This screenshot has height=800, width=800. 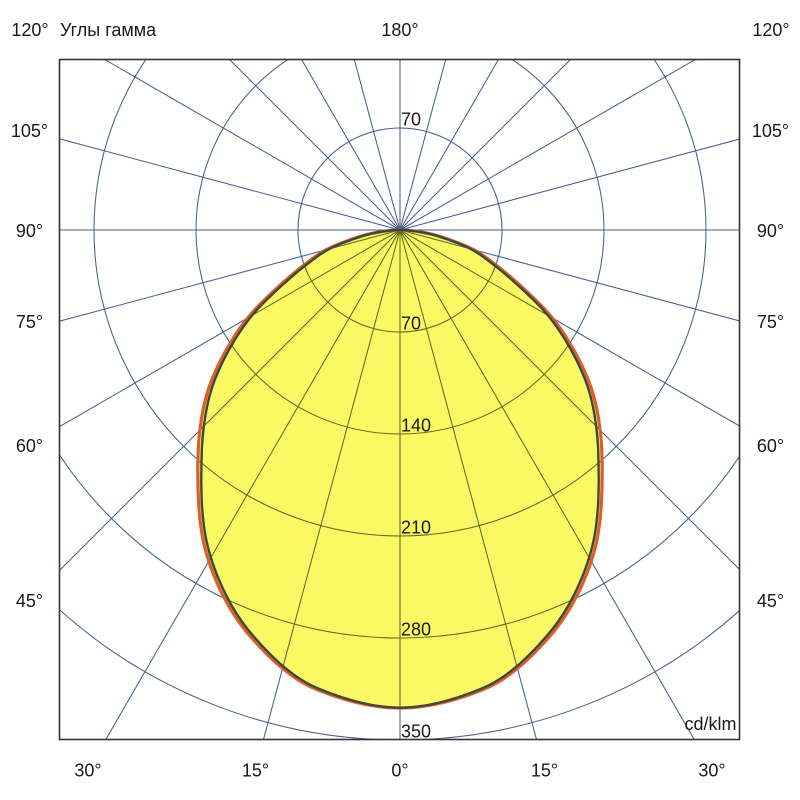 I want to click on svg-text: 280, so click(x=416, y=630).